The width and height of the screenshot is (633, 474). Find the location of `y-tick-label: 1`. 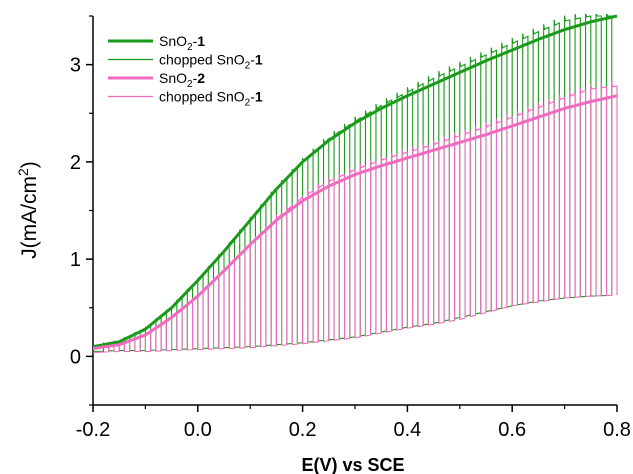

y-tick-label: 1 is located at coordinates (75, 260).